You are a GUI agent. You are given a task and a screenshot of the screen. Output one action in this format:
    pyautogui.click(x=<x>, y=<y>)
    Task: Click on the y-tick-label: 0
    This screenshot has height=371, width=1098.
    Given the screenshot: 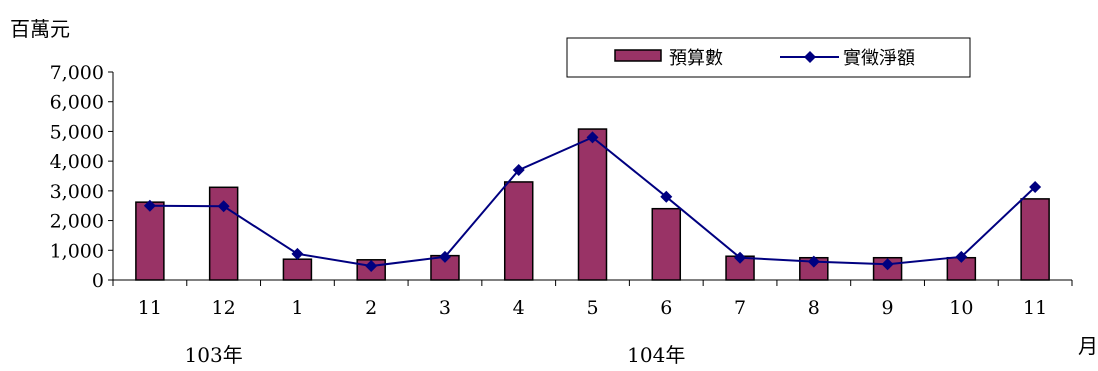 What is the action you would take?
    pyautogui.click(x=98, y=281)
    